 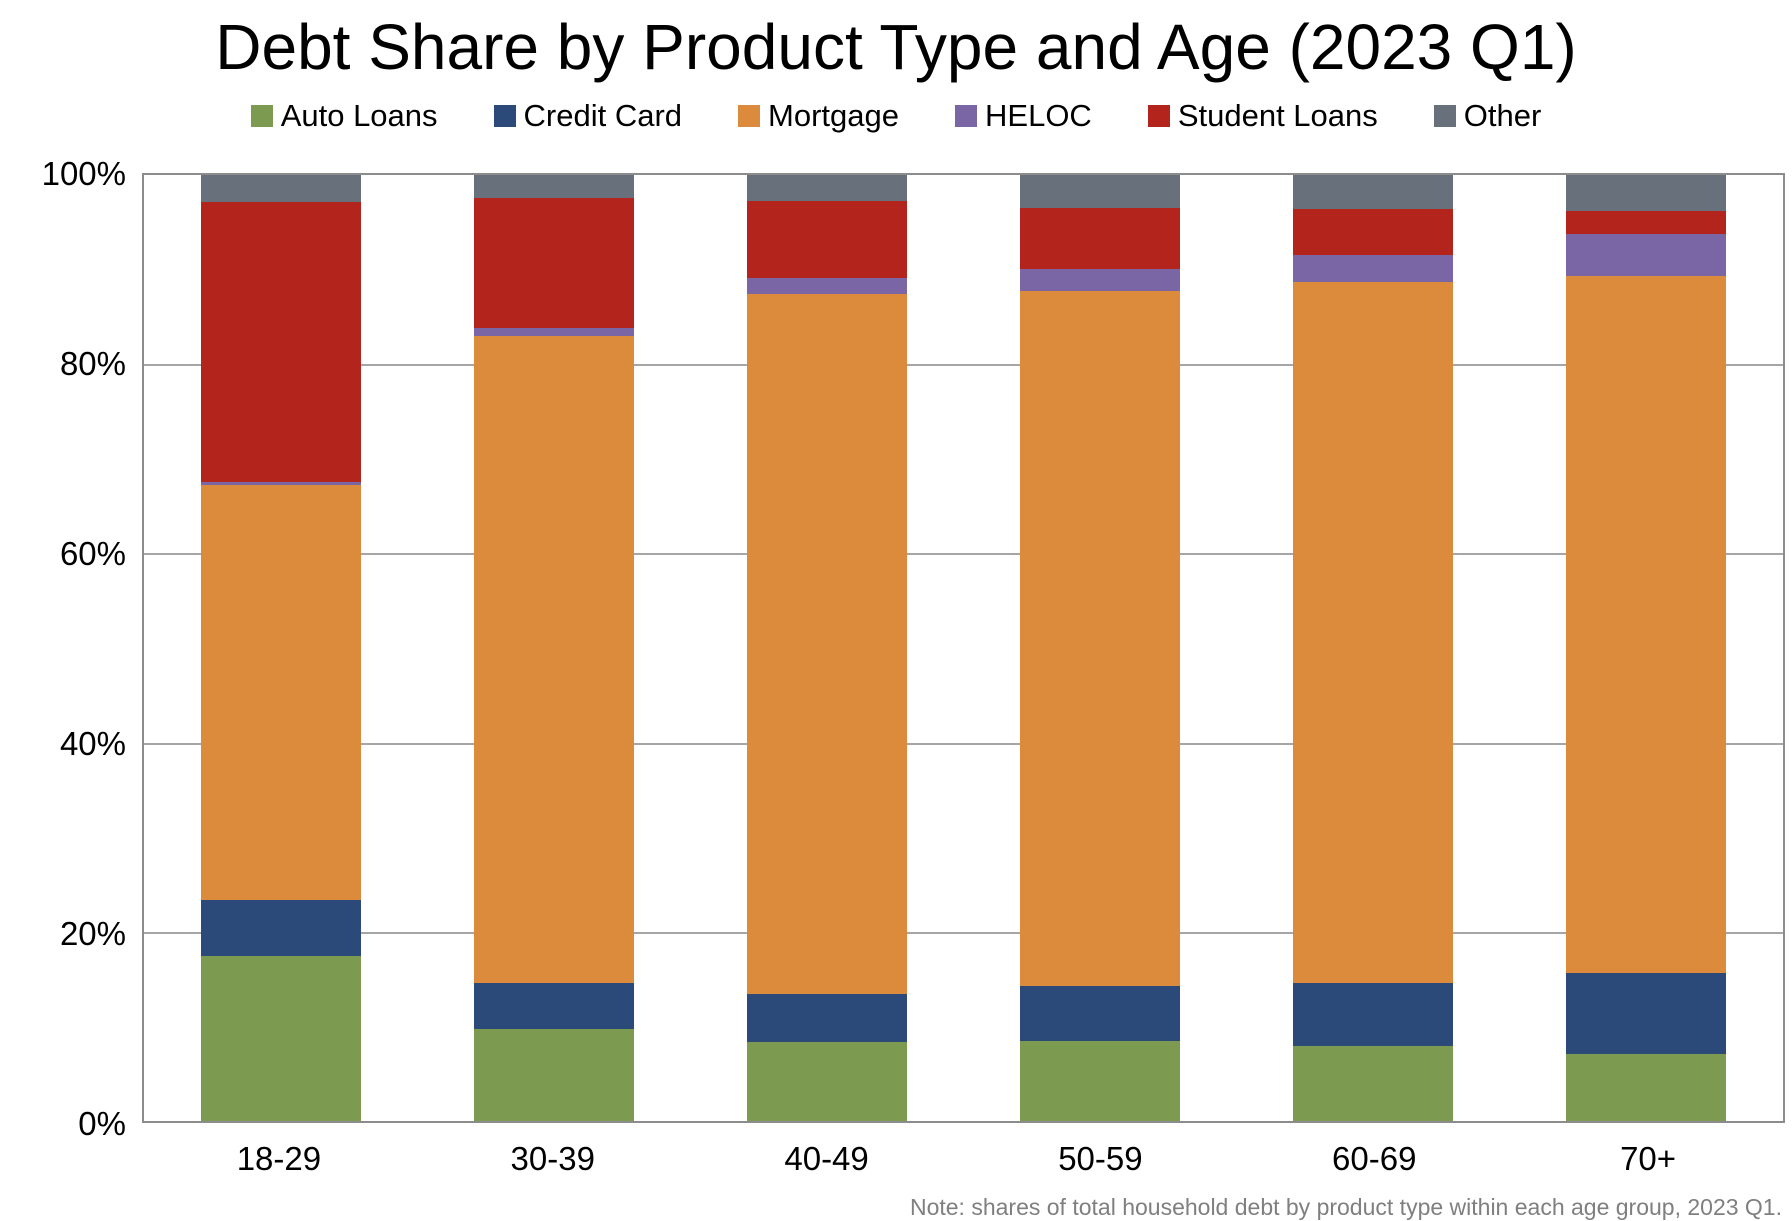 I want to click on y-axis-tick-label: 80%, so click(x=92, y=363).